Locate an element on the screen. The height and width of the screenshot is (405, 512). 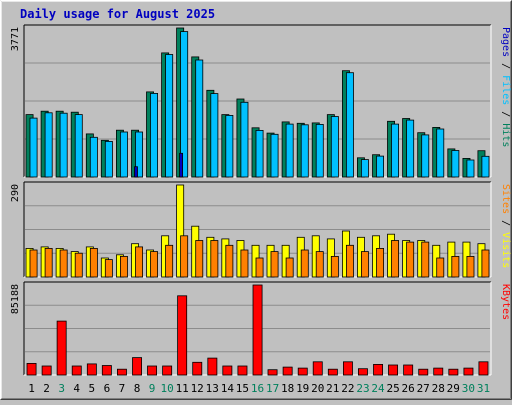
x-tick-label-23: 23 is located at coordinates (362, 388).